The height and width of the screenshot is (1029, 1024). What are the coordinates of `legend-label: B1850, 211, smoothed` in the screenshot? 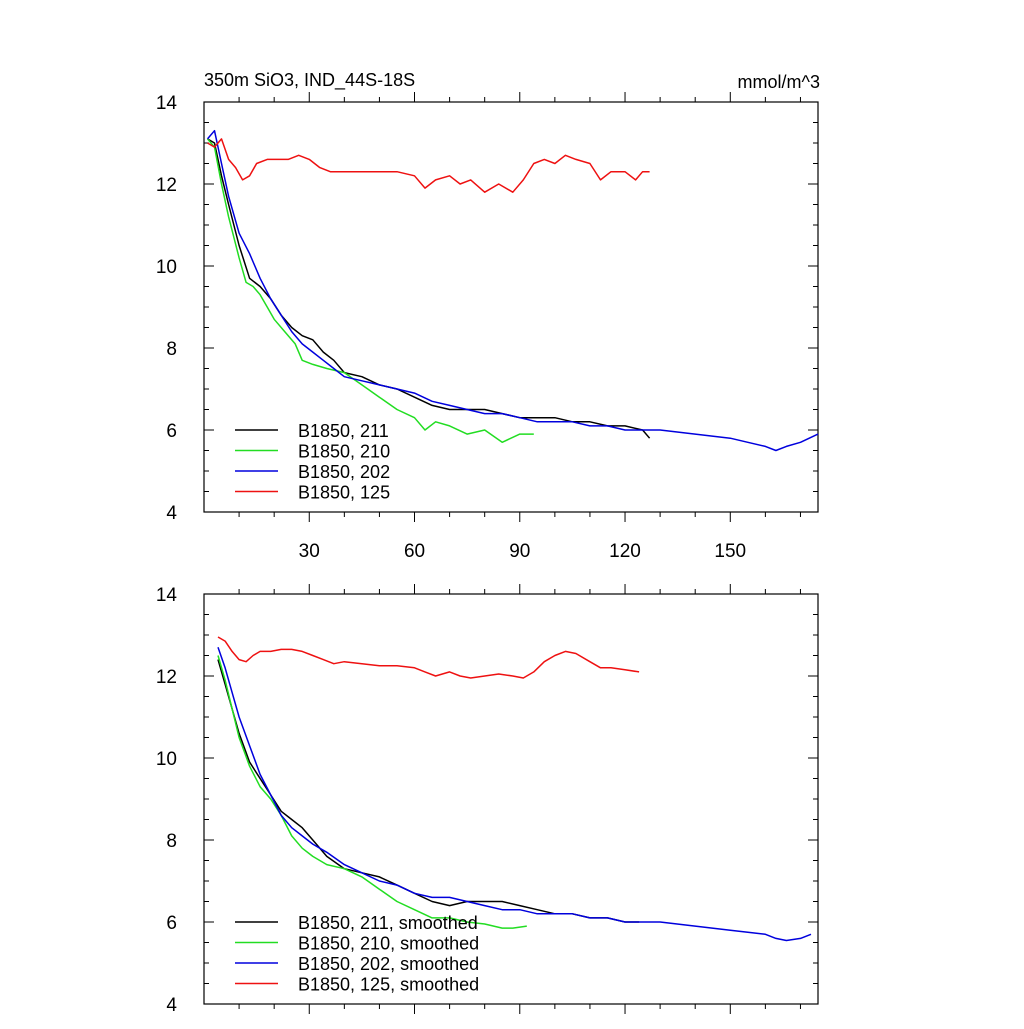 It's located at (388, 923).